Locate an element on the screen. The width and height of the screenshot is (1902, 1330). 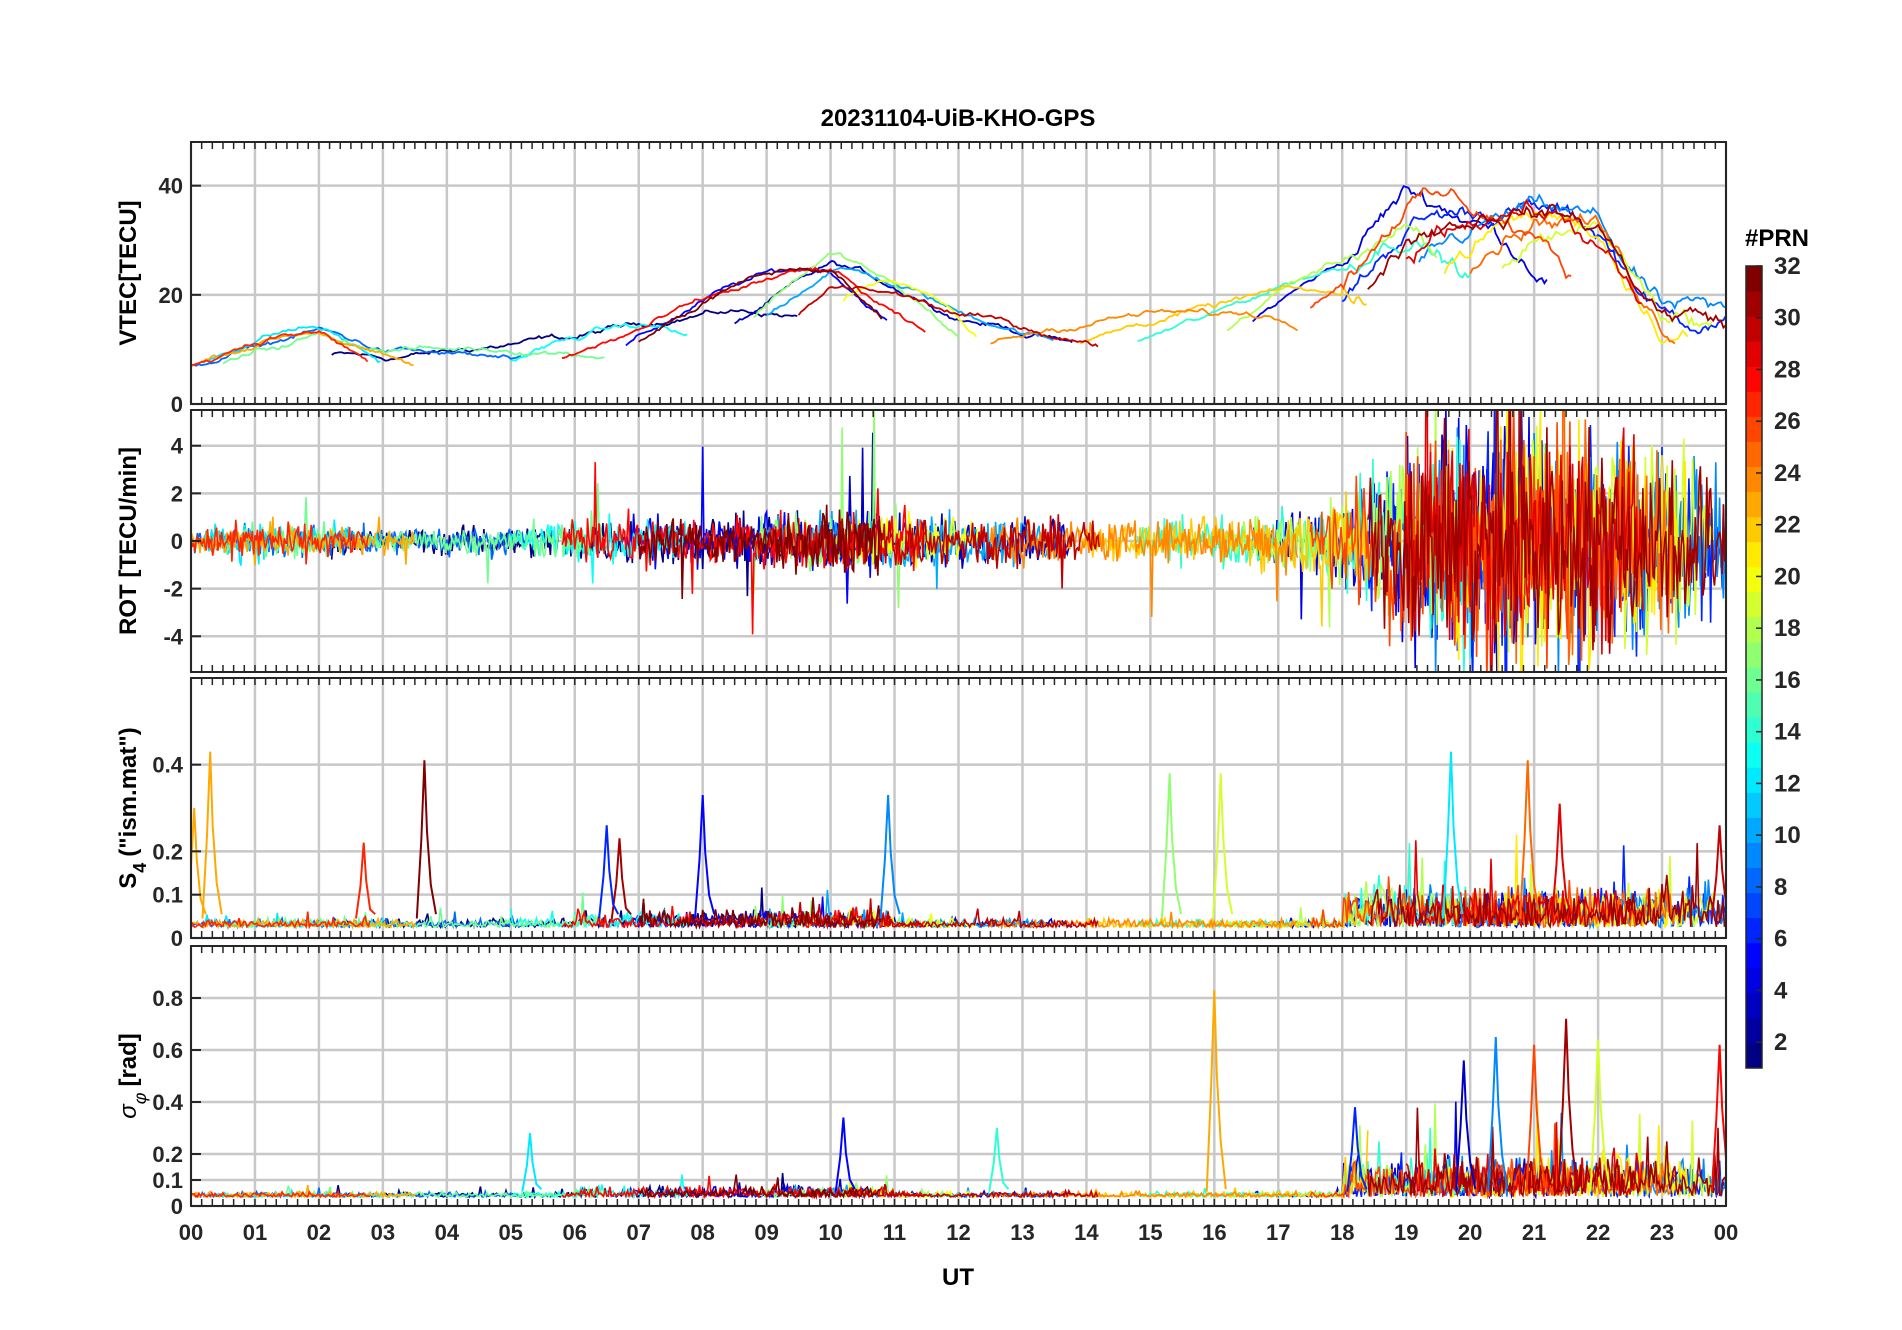
colorbar-tick-label: 12 is located at coordinates (1787, 783).